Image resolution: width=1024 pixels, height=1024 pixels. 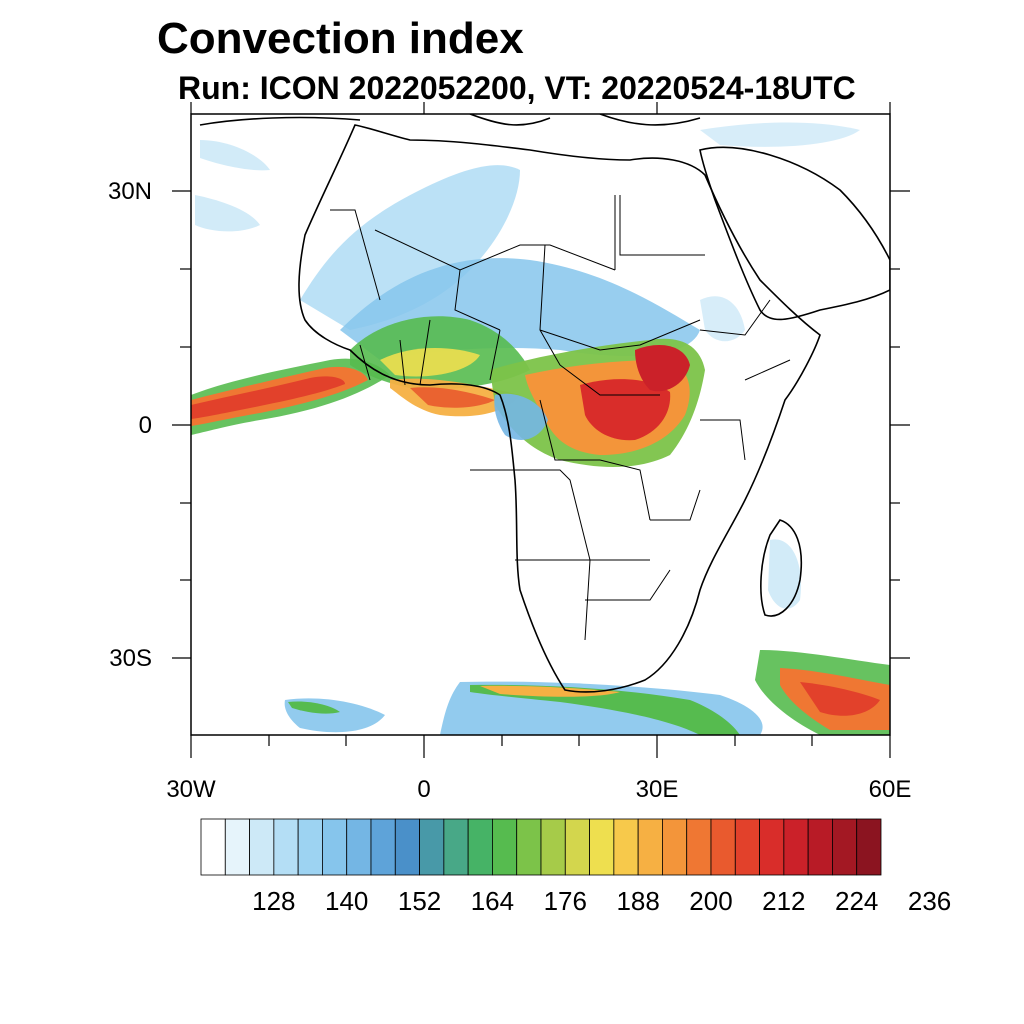 What do you see at coordinates (784, 574) in the screenshot?
I see `madagascar-patch` at bounding box center [784, 574].